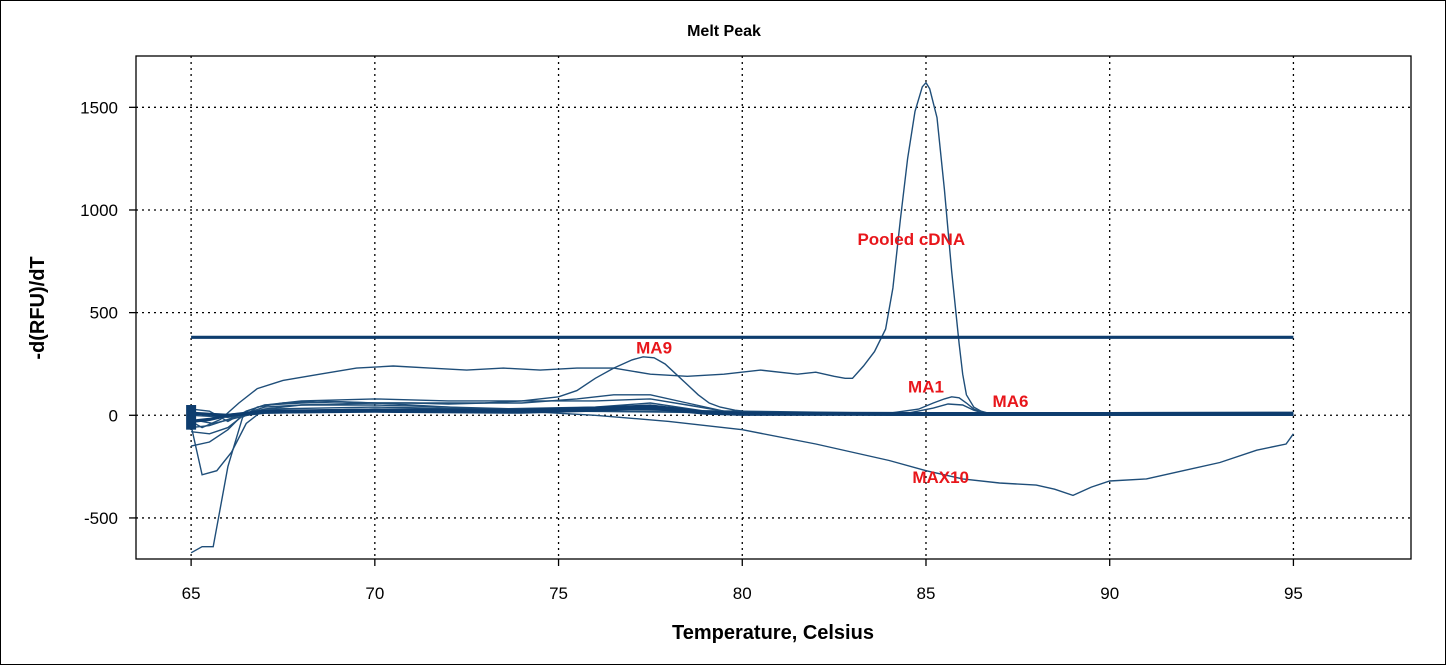  I want to click on x-tick-label: 75, so click(558, 593).